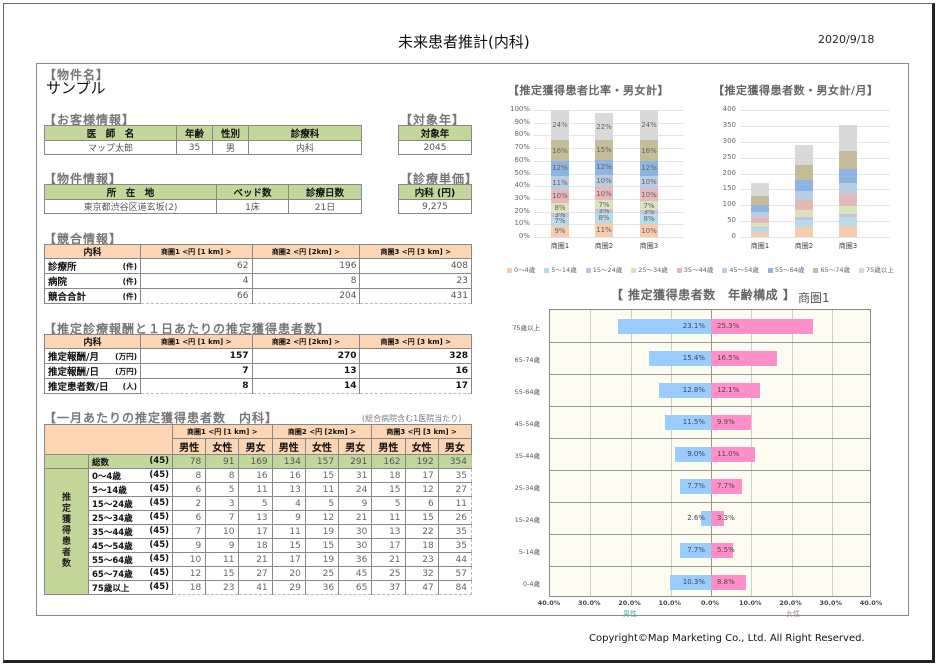 The image size is (940, 669). Describe the element at coordinates (680, 358) in the screenshot. I see `male-bar: 15.4%` at that location.